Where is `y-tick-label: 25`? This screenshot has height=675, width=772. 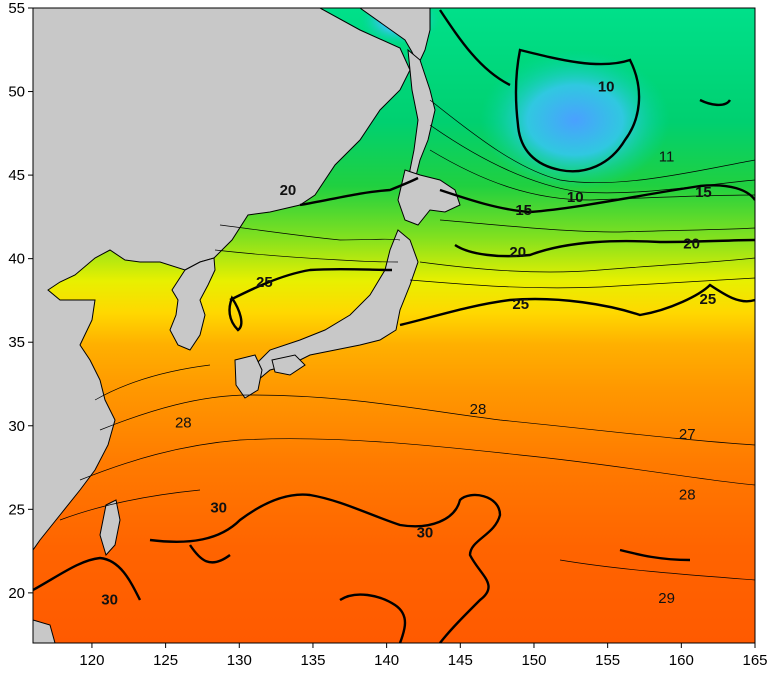 y-tick-label: 25 is located at coordinates (16, 509).